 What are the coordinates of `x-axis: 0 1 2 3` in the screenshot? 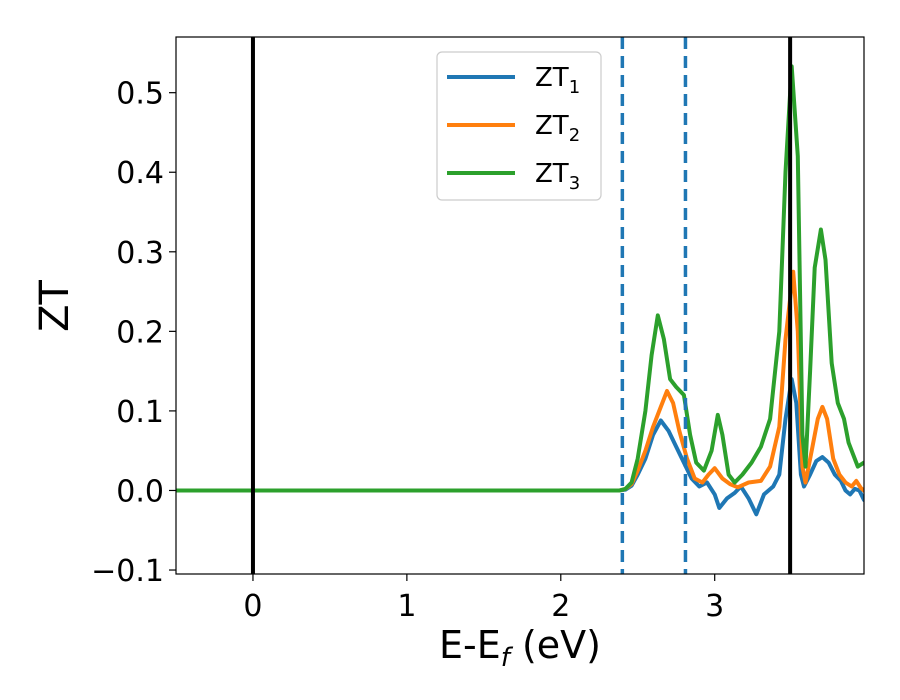 It's located at (483, 599).